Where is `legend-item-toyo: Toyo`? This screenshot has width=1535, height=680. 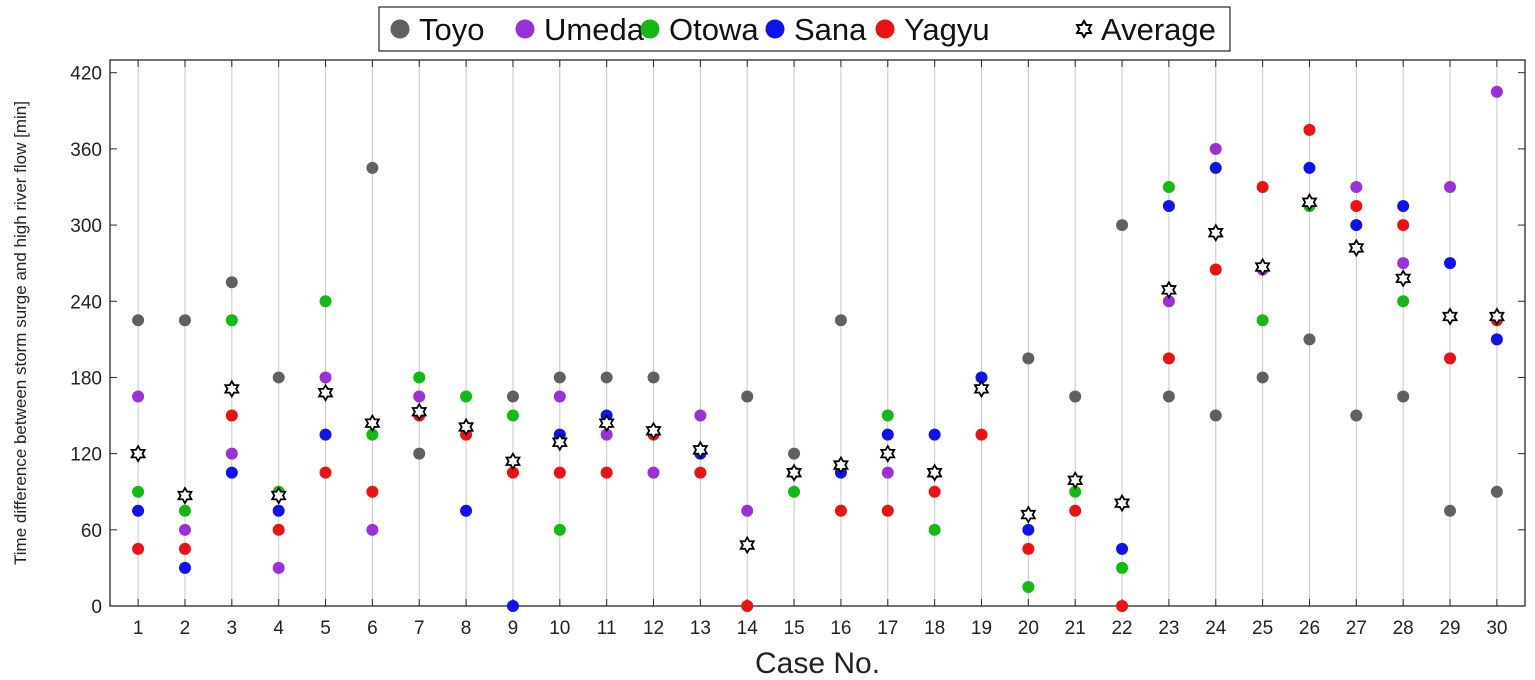 legend-item-toyo: Toyo is located at coordinates (437, 29).